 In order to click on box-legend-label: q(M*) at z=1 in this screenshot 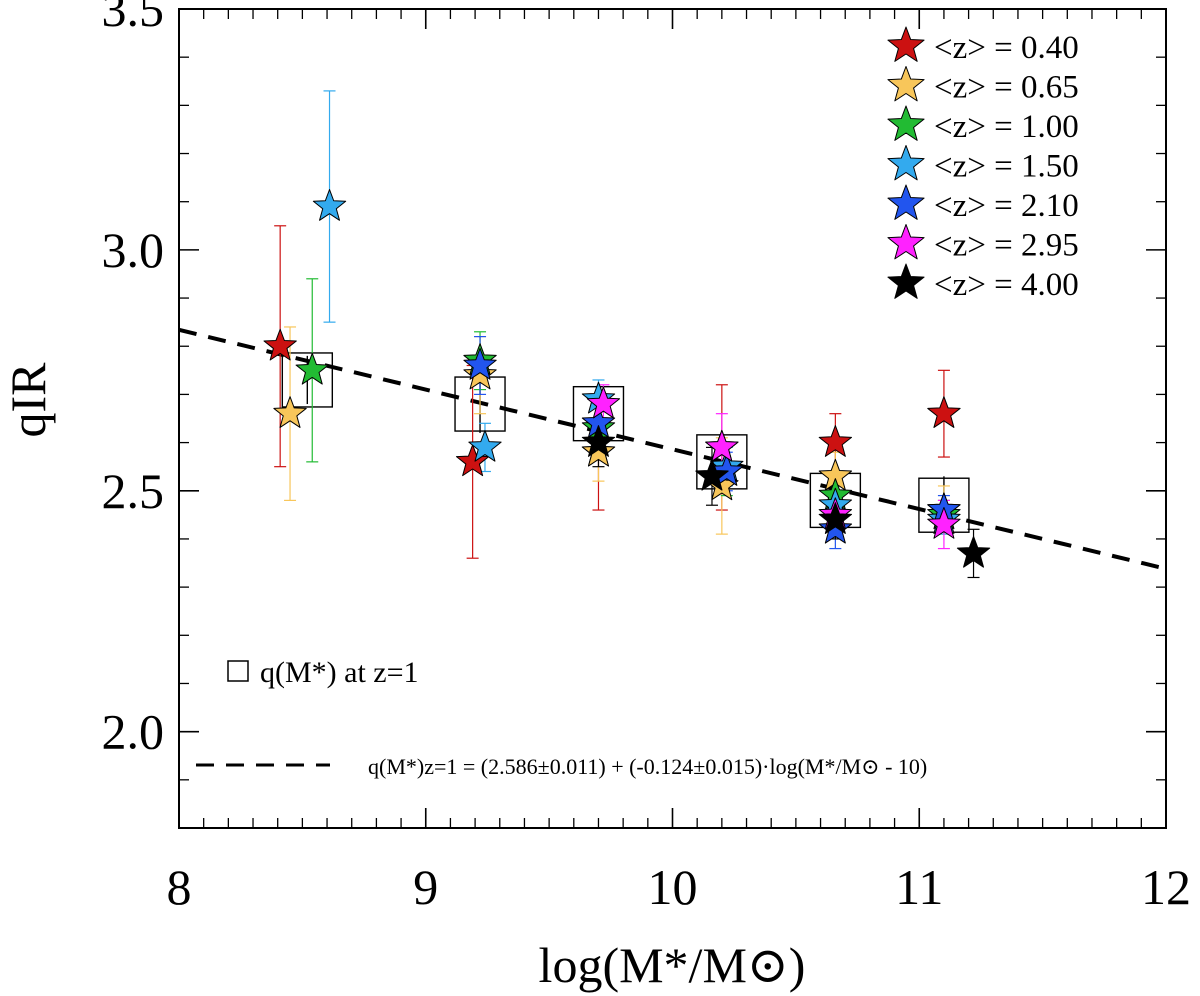, I will do `click(339, 672)`.